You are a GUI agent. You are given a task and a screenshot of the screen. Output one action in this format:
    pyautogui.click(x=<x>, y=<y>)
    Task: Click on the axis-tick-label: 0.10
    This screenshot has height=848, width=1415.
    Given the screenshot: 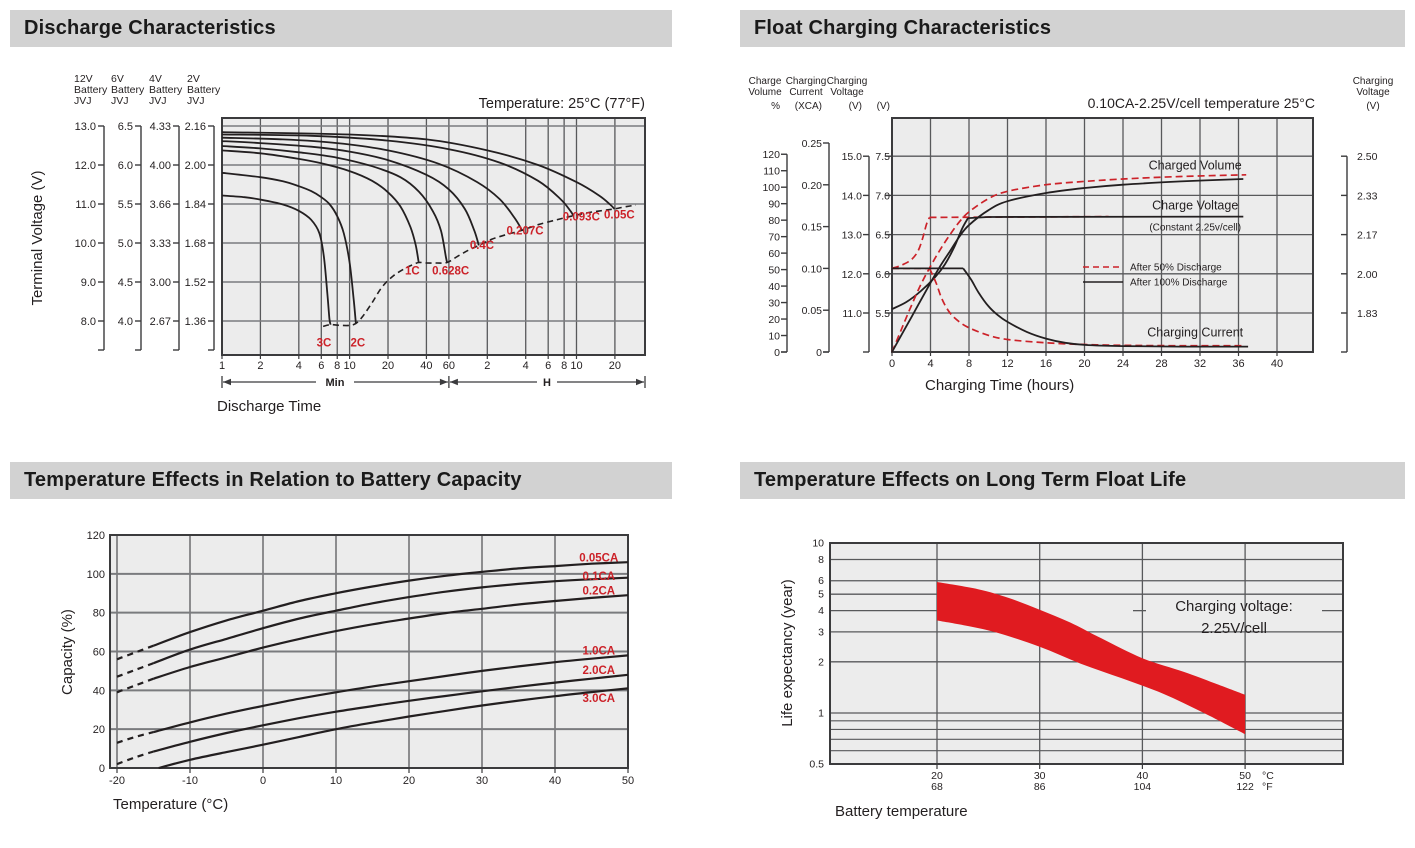 What is the action you would take?
    pyautogui.click(x=812, y=269)
    